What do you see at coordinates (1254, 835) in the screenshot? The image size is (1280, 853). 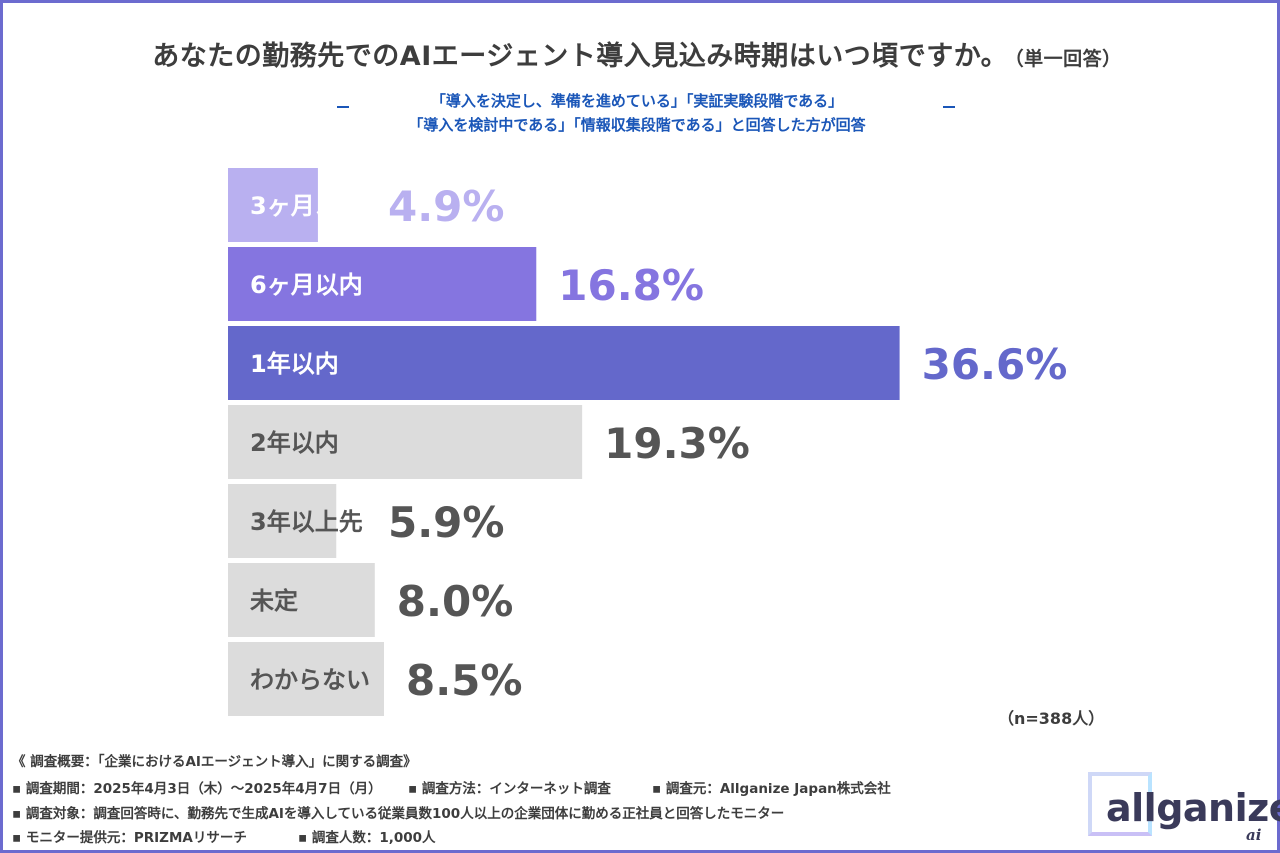 I see `logo-ai-mark: ai` at bounding box center [1254, 835].